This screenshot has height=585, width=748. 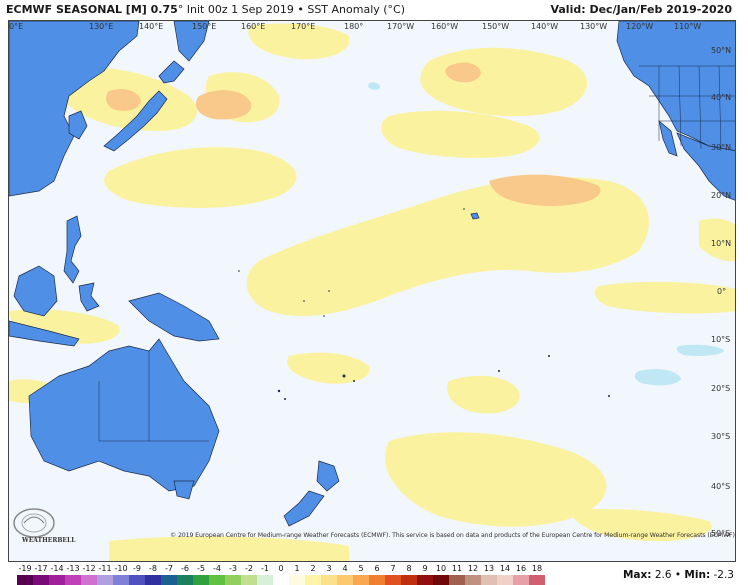 I want to click on lat-label: 30°S, so click(x=721, y=436).